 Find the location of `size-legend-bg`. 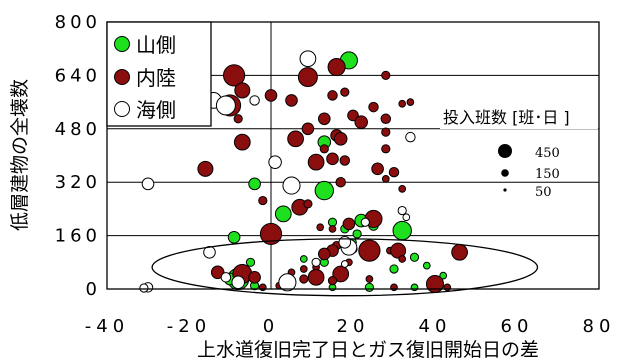

size-legend-bg is located at coordinates (519, 116).